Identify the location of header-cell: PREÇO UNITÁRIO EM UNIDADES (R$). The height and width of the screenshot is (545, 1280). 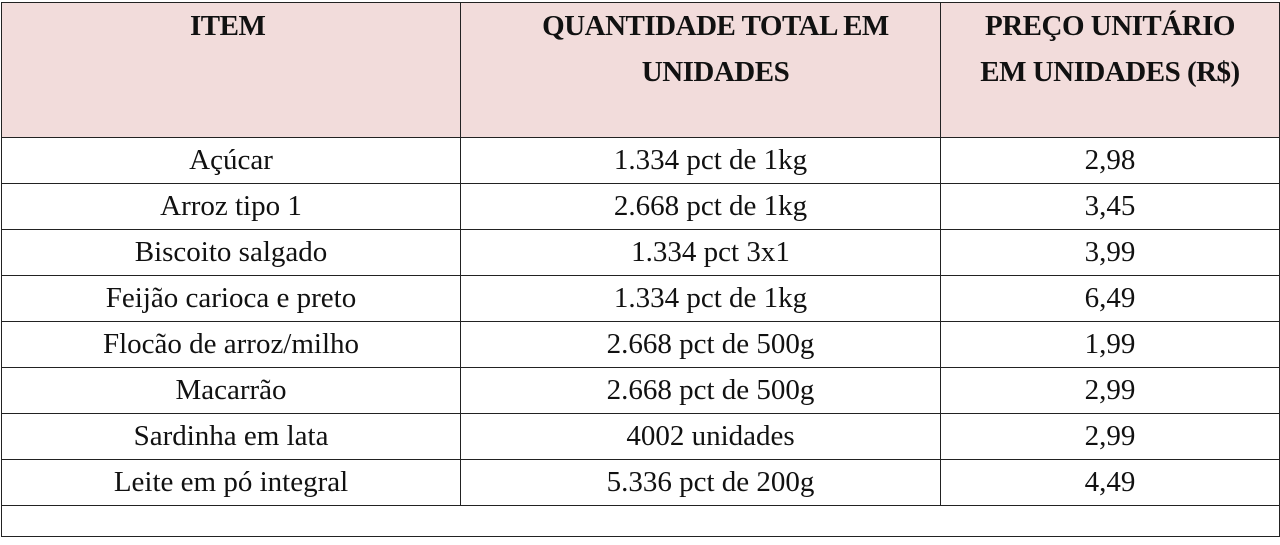
(1110, 70).